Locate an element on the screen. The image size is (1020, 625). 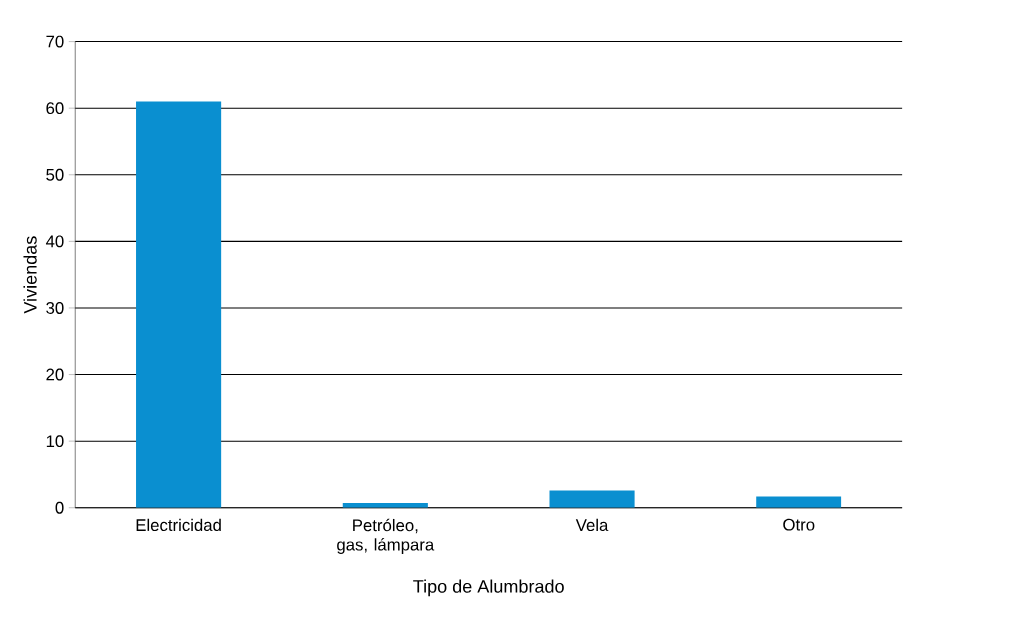
x-tick-label: Electricidad is located at coordinates (178, 525).